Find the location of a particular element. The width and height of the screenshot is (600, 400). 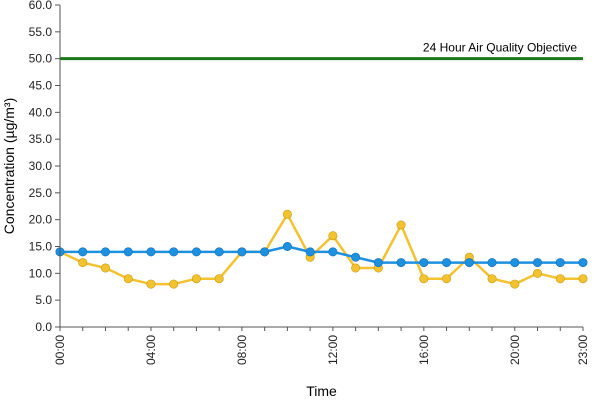

x-tick-label: 20:00 is located at coordinates (515, 350).